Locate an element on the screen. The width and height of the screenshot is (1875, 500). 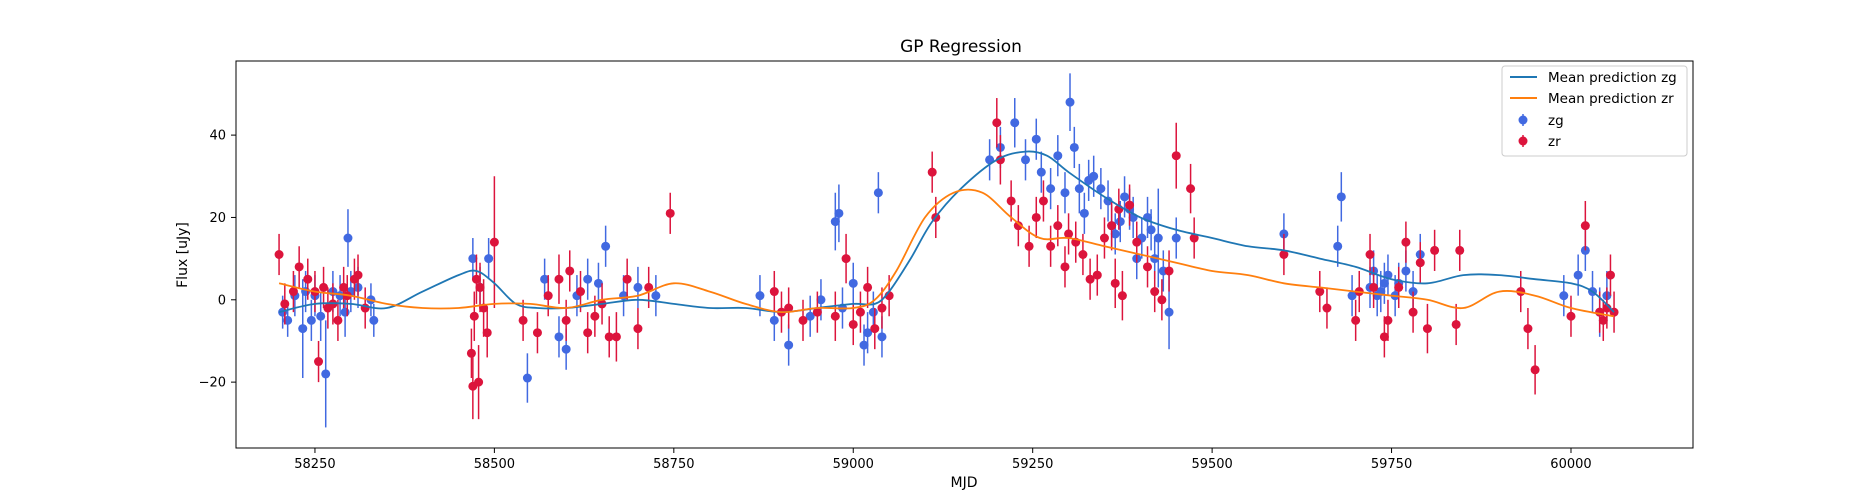
x-tick-label: 59250 is located at coordinates (1032, 464).